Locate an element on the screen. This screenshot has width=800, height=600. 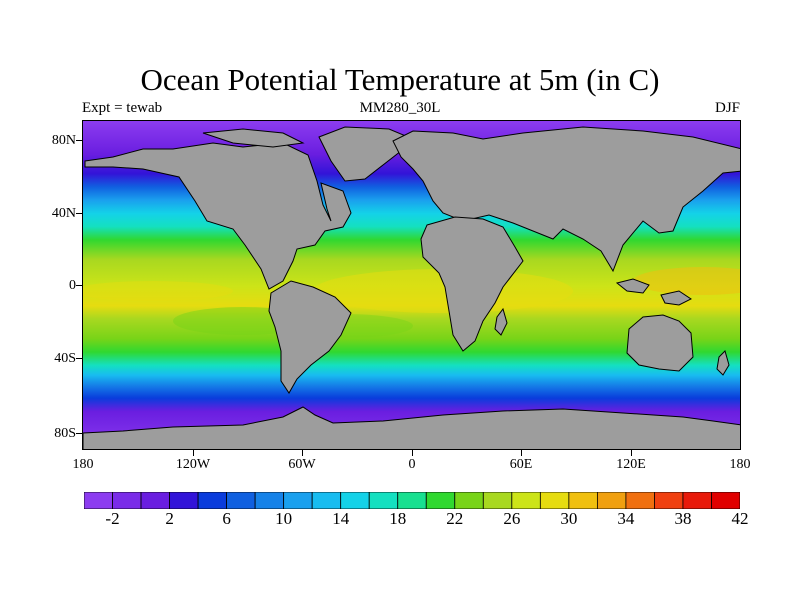
lat-tick-label: 80S is located at coordinates (65, 433).